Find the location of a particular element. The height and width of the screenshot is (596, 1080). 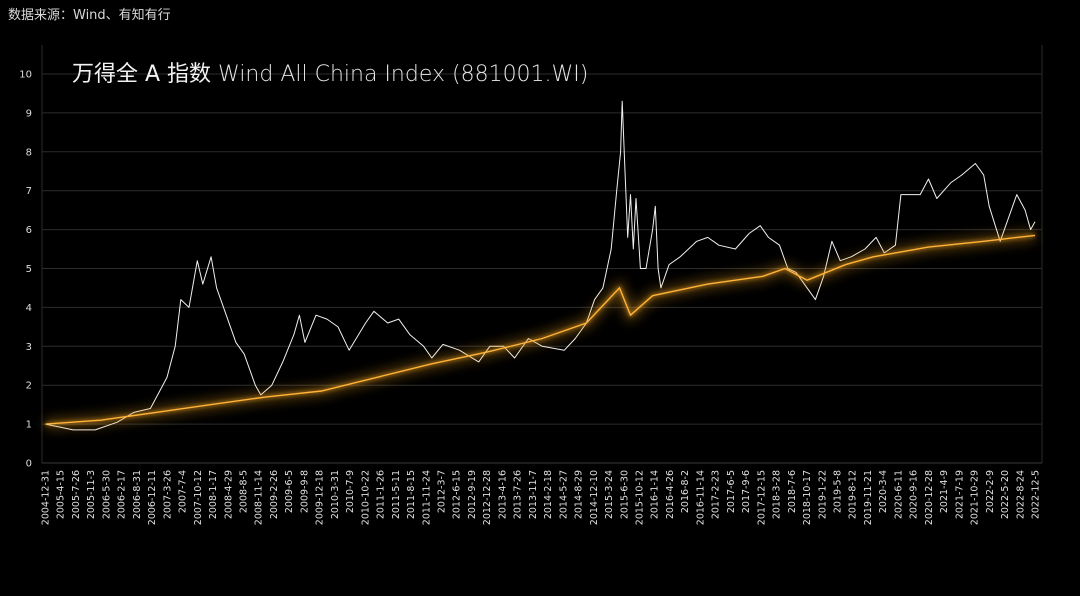

x-tick-label: 2018-7-6 is located at coordinates (792, 491).